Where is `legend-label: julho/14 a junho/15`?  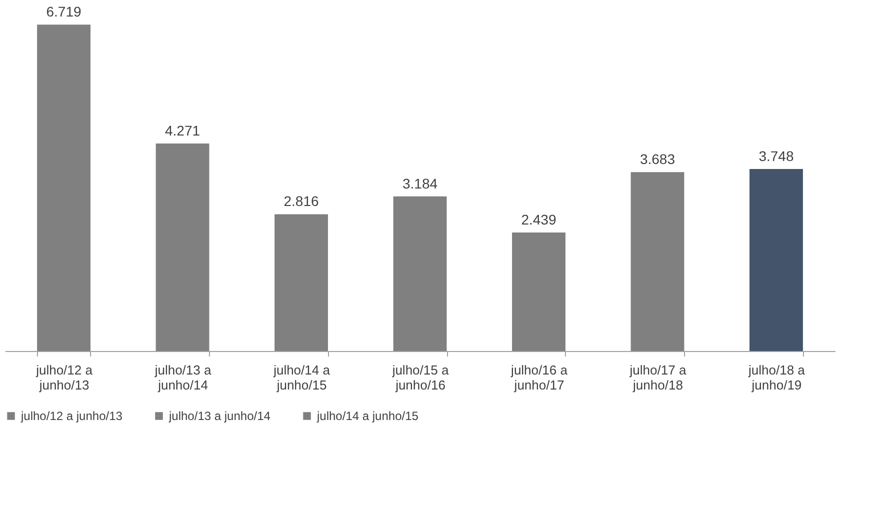 legend-label: julho/14 a junho/15 is located at coordinates (367, 416).